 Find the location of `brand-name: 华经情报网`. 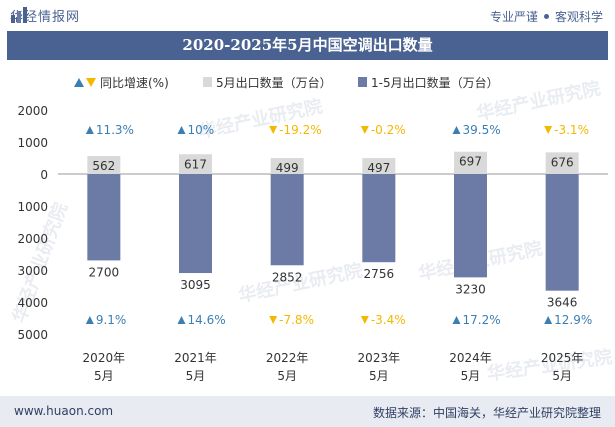

brand-name: 华经情报网 is located at coordinates (45, 17).